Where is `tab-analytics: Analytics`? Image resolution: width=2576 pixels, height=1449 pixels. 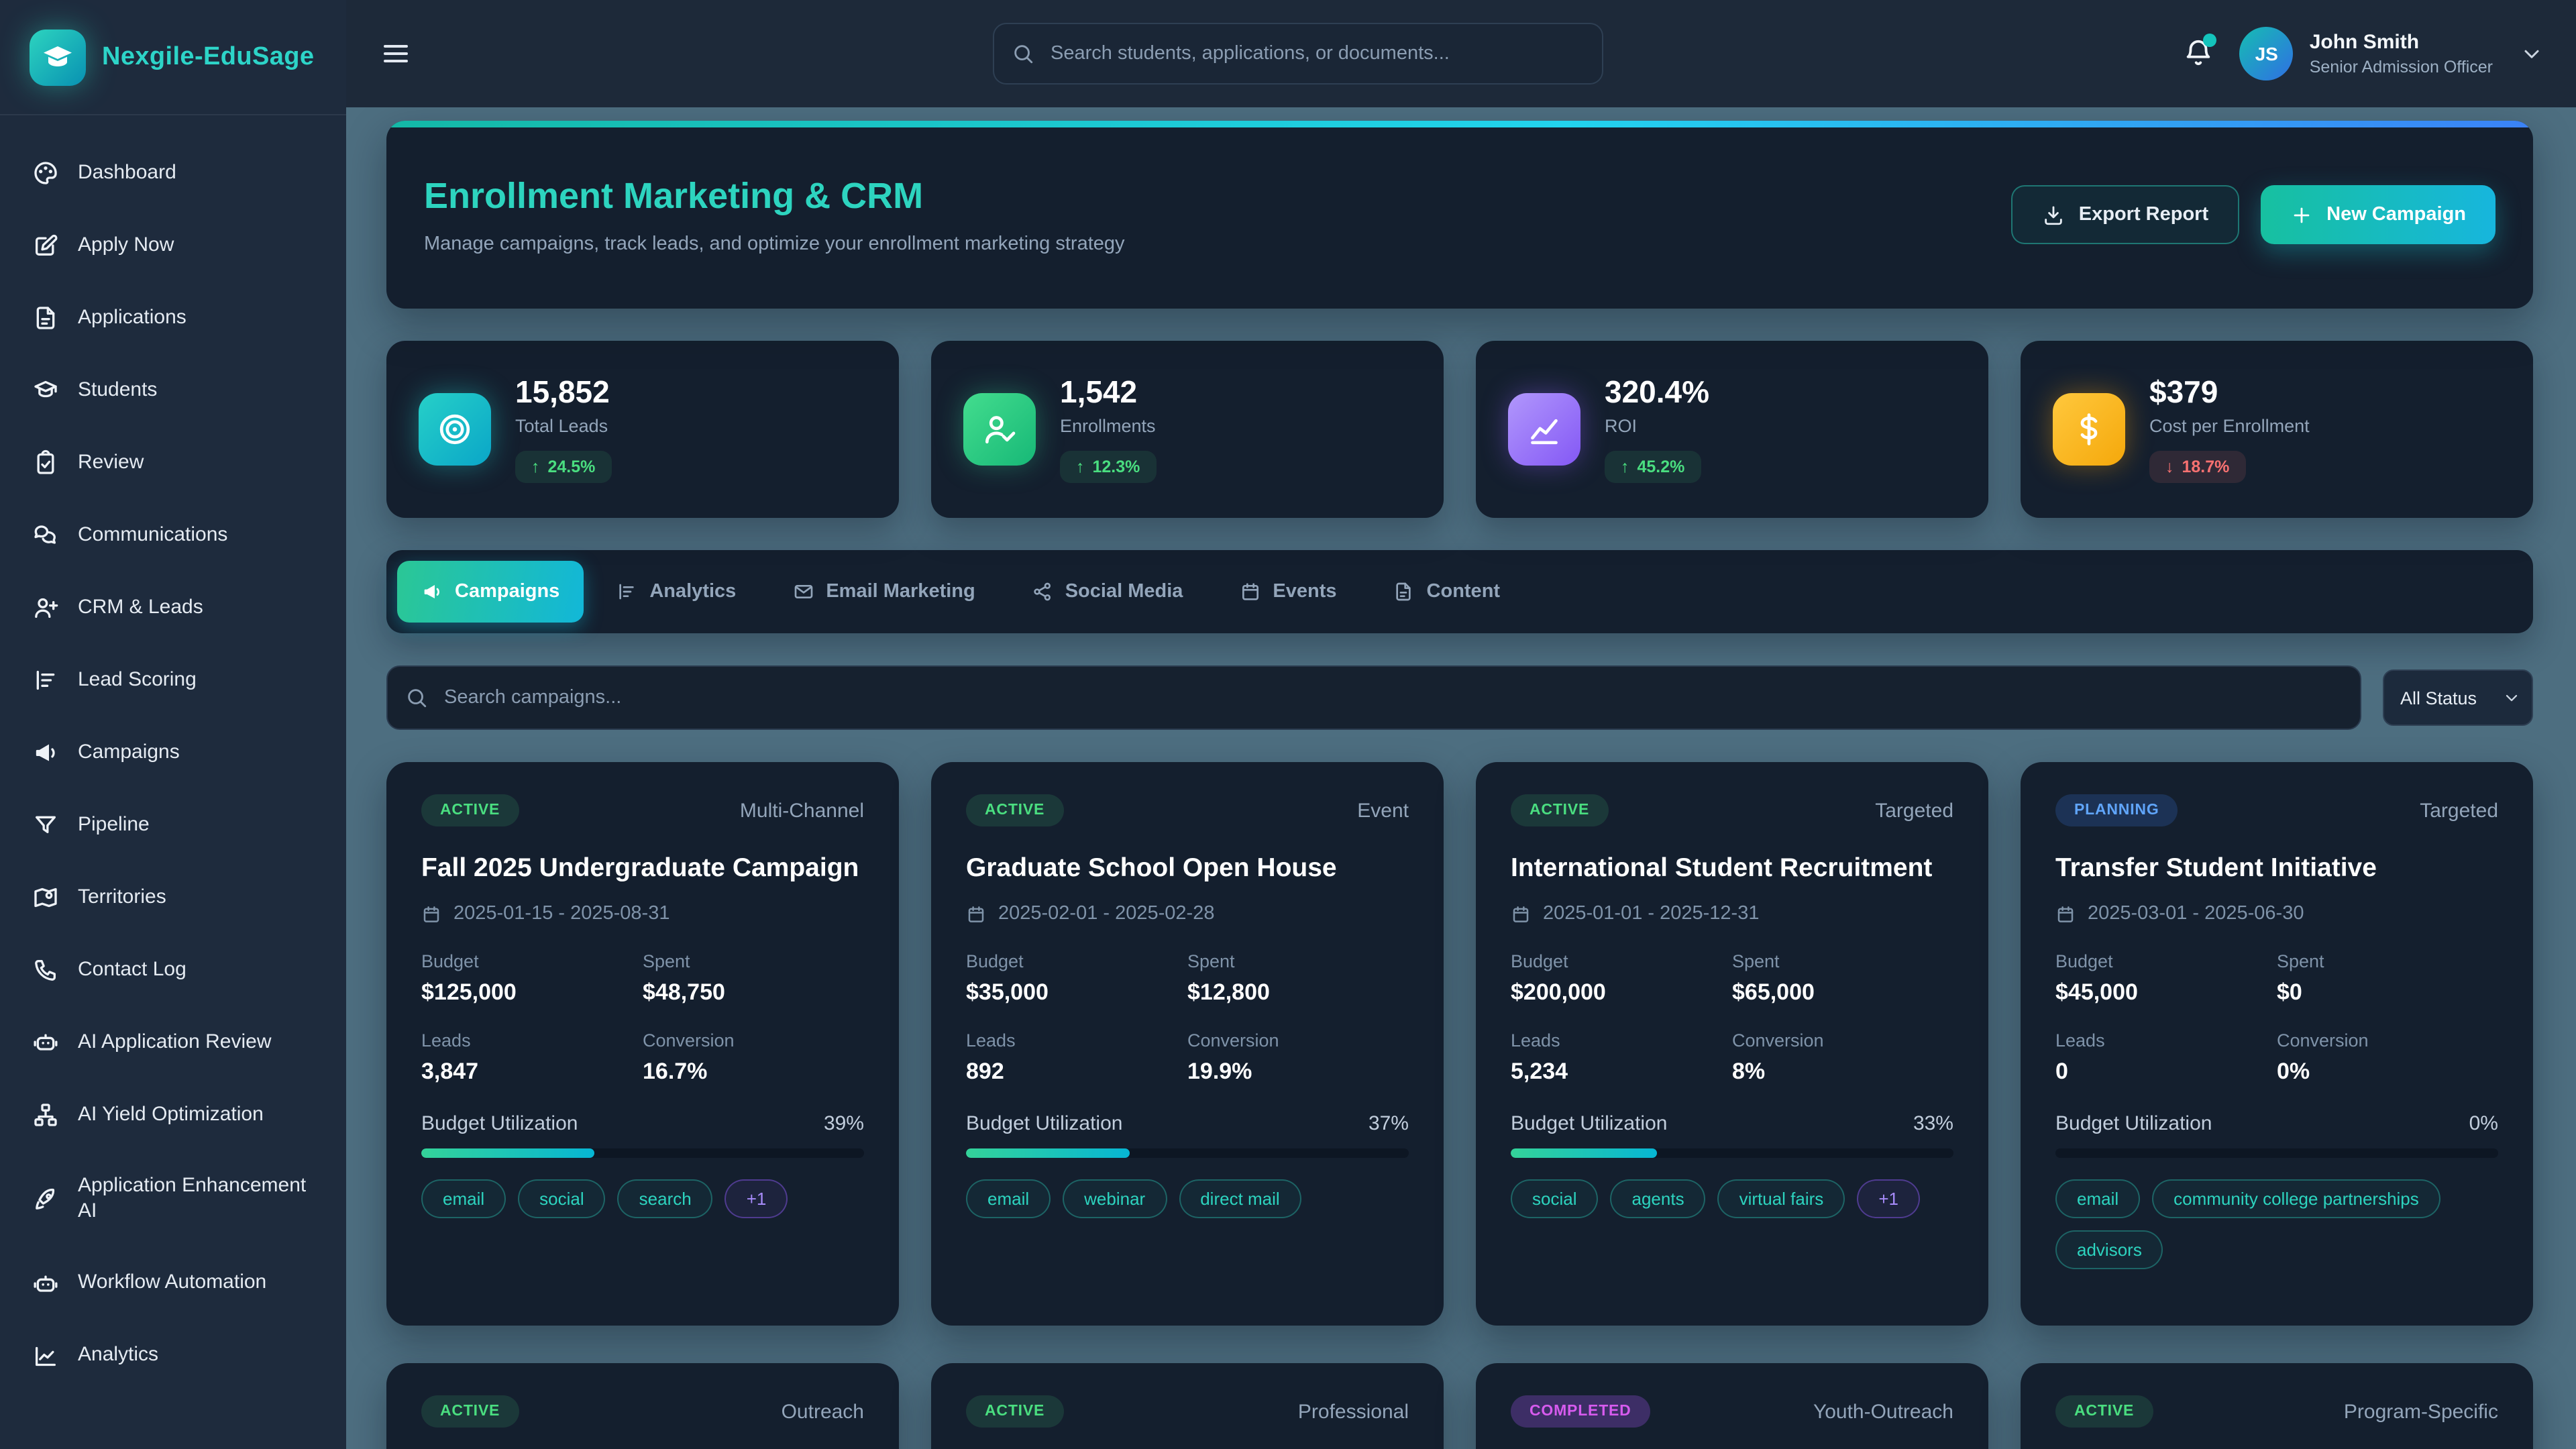
tab-analytics: Analytics is located at coordinates (676, 592).